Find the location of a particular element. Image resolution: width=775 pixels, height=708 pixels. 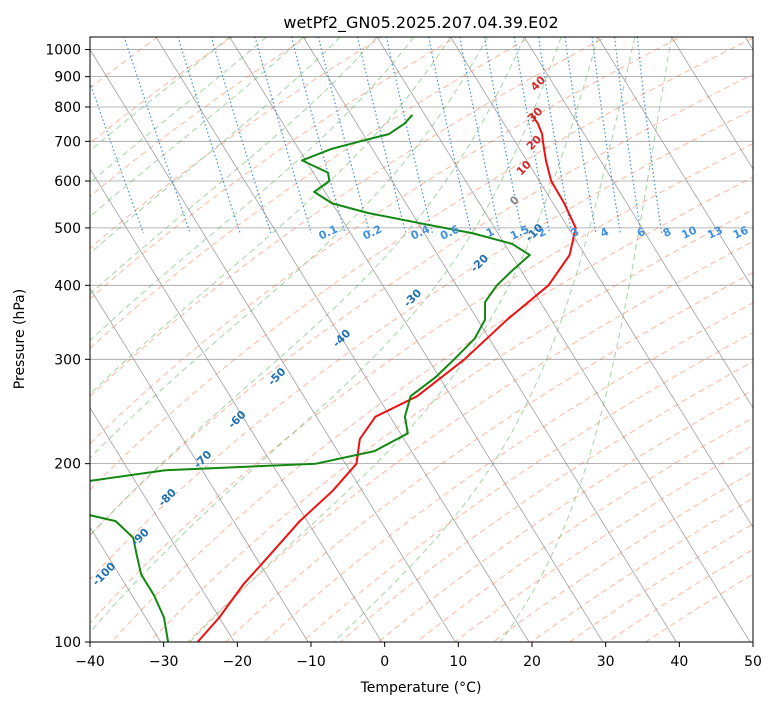

x-axis-title: Temperature (°C) is located at coordinates (421, 688).